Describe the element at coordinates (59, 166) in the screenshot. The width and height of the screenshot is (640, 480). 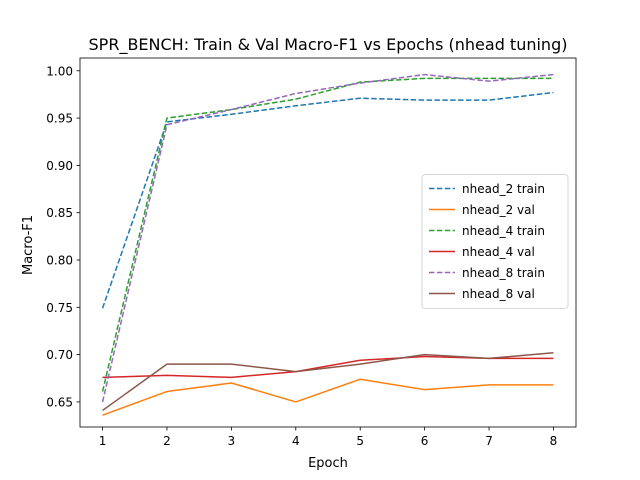
I see `y-tick-label: 0.90` at that location.